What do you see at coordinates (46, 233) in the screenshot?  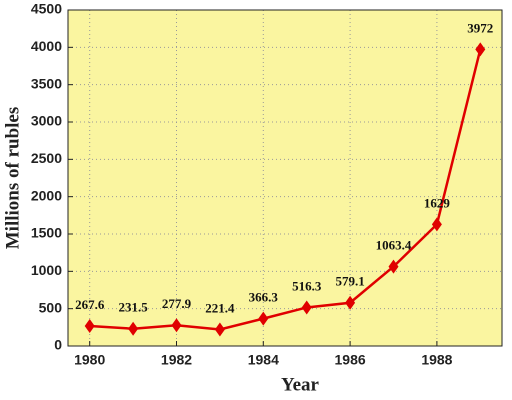 I see `y-tick-label: 1500` at bounding box center [46, 233].